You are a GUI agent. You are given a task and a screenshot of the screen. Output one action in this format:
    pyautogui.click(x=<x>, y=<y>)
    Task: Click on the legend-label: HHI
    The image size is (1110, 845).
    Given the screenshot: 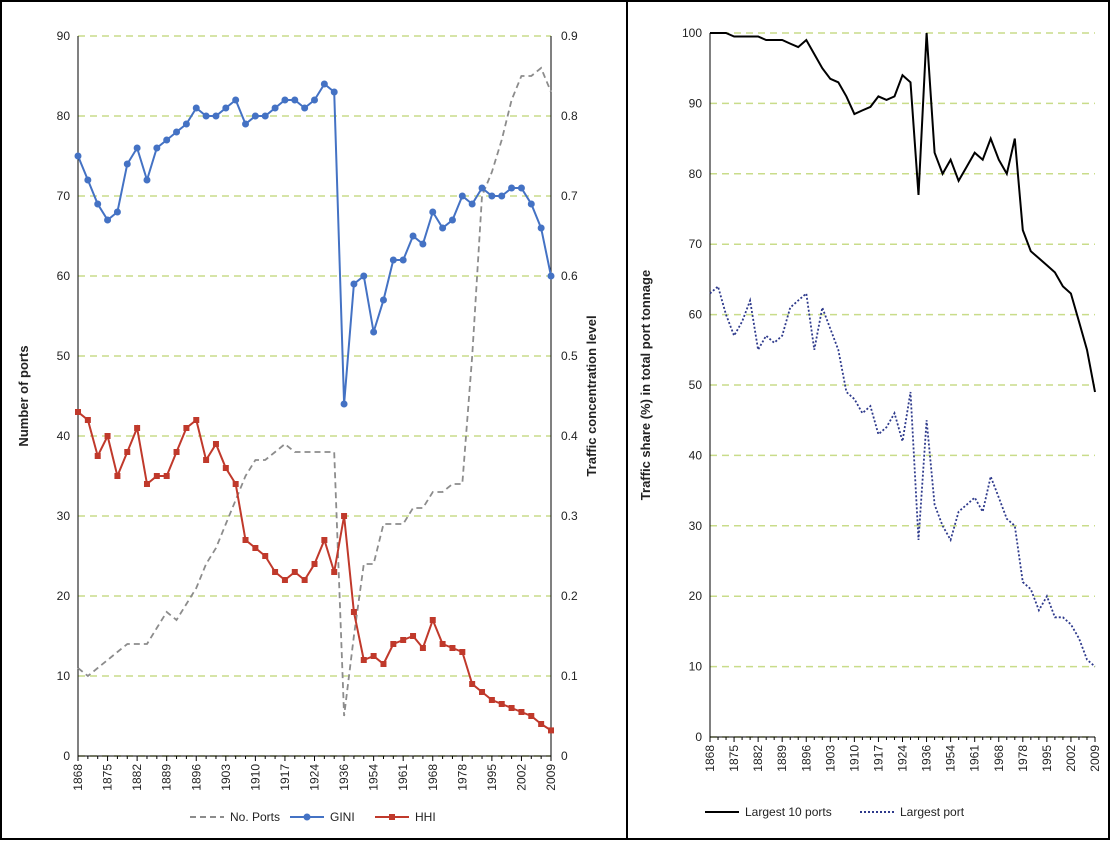 What is the action you would take?
    pyautogui.click(x=425, y=817)
    